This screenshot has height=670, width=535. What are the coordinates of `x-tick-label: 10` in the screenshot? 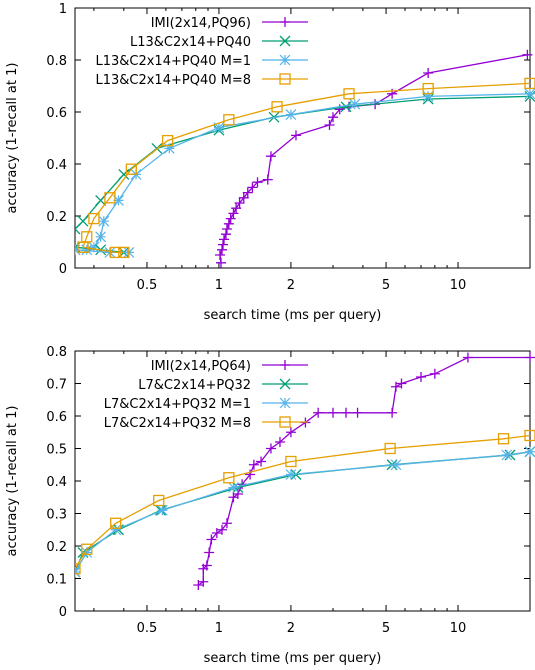 It's located at (458, 628).